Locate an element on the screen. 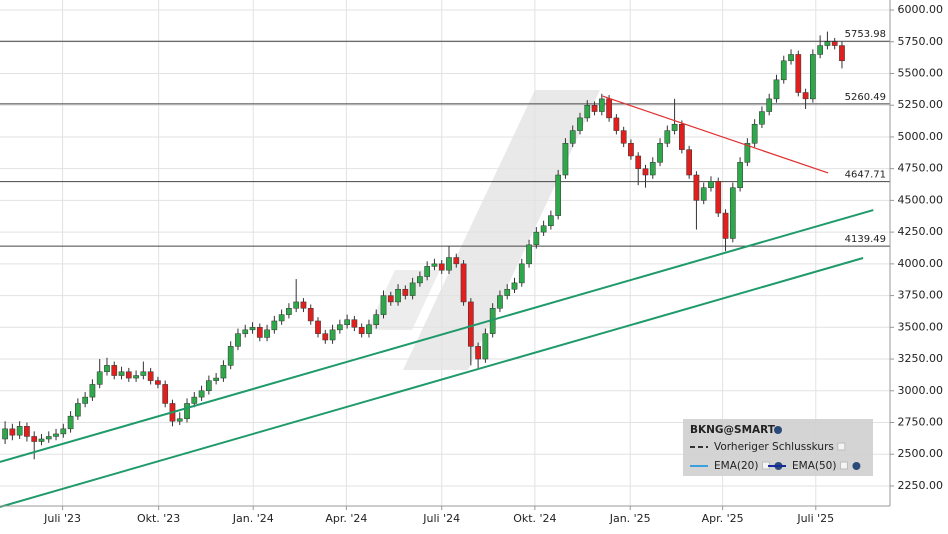 The height and width of the screenshot is (534, 948). level-label: 5260.49 is located at coordinates (865, 97).